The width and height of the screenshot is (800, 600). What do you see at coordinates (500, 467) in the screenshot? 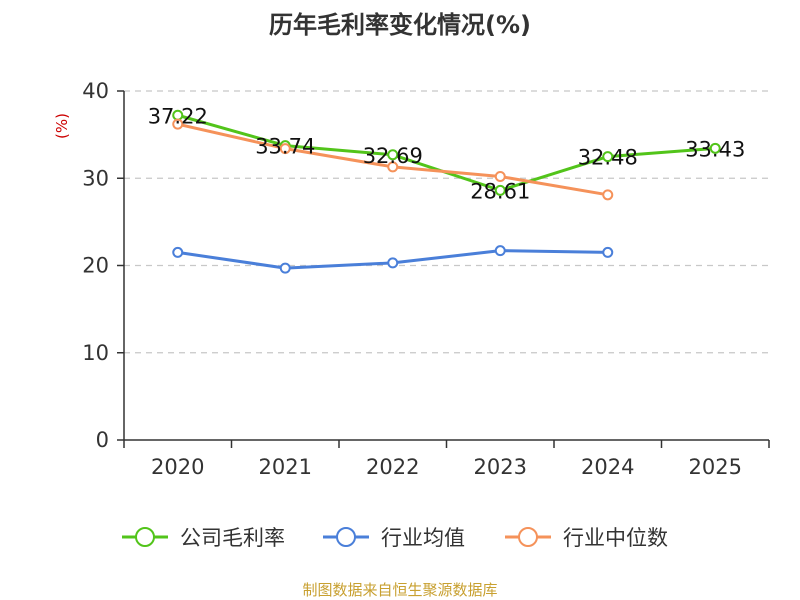
I see `x-tick-label: 2023` at bounding box center [500, 467].